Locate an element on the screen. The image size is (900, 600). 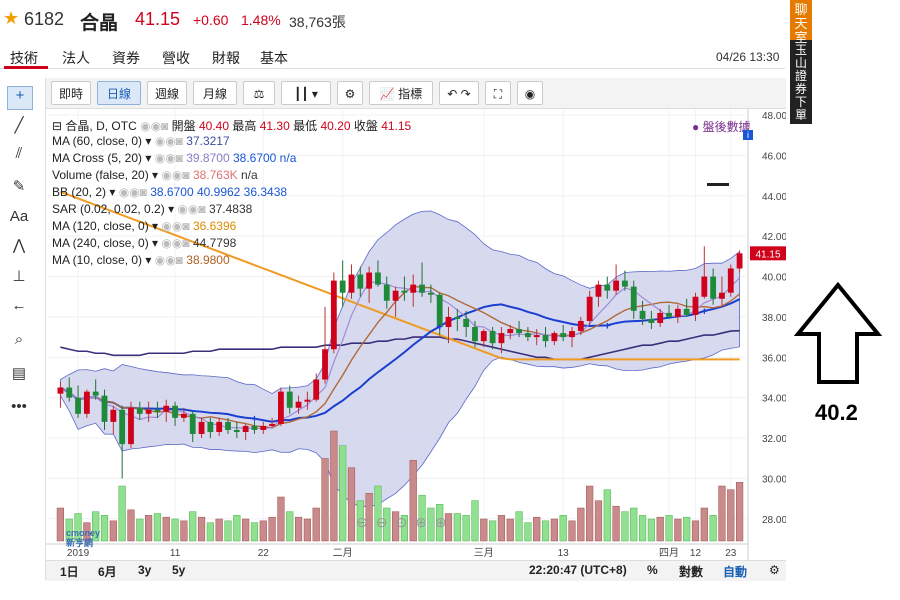
y-tick-label: 48.00 is located at coordinates (774, 116).